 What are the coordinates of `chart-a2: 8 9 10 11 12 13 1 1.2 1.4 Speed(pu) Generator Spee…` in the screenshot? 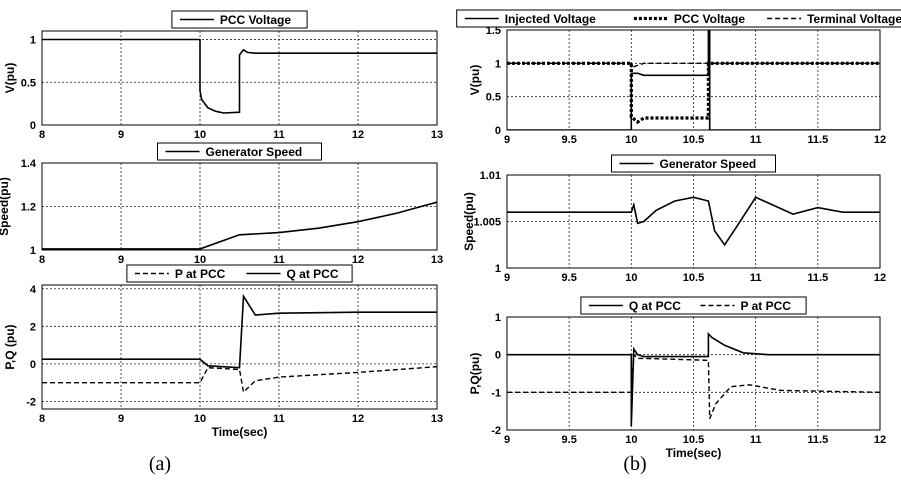 It's located at (221, 204).